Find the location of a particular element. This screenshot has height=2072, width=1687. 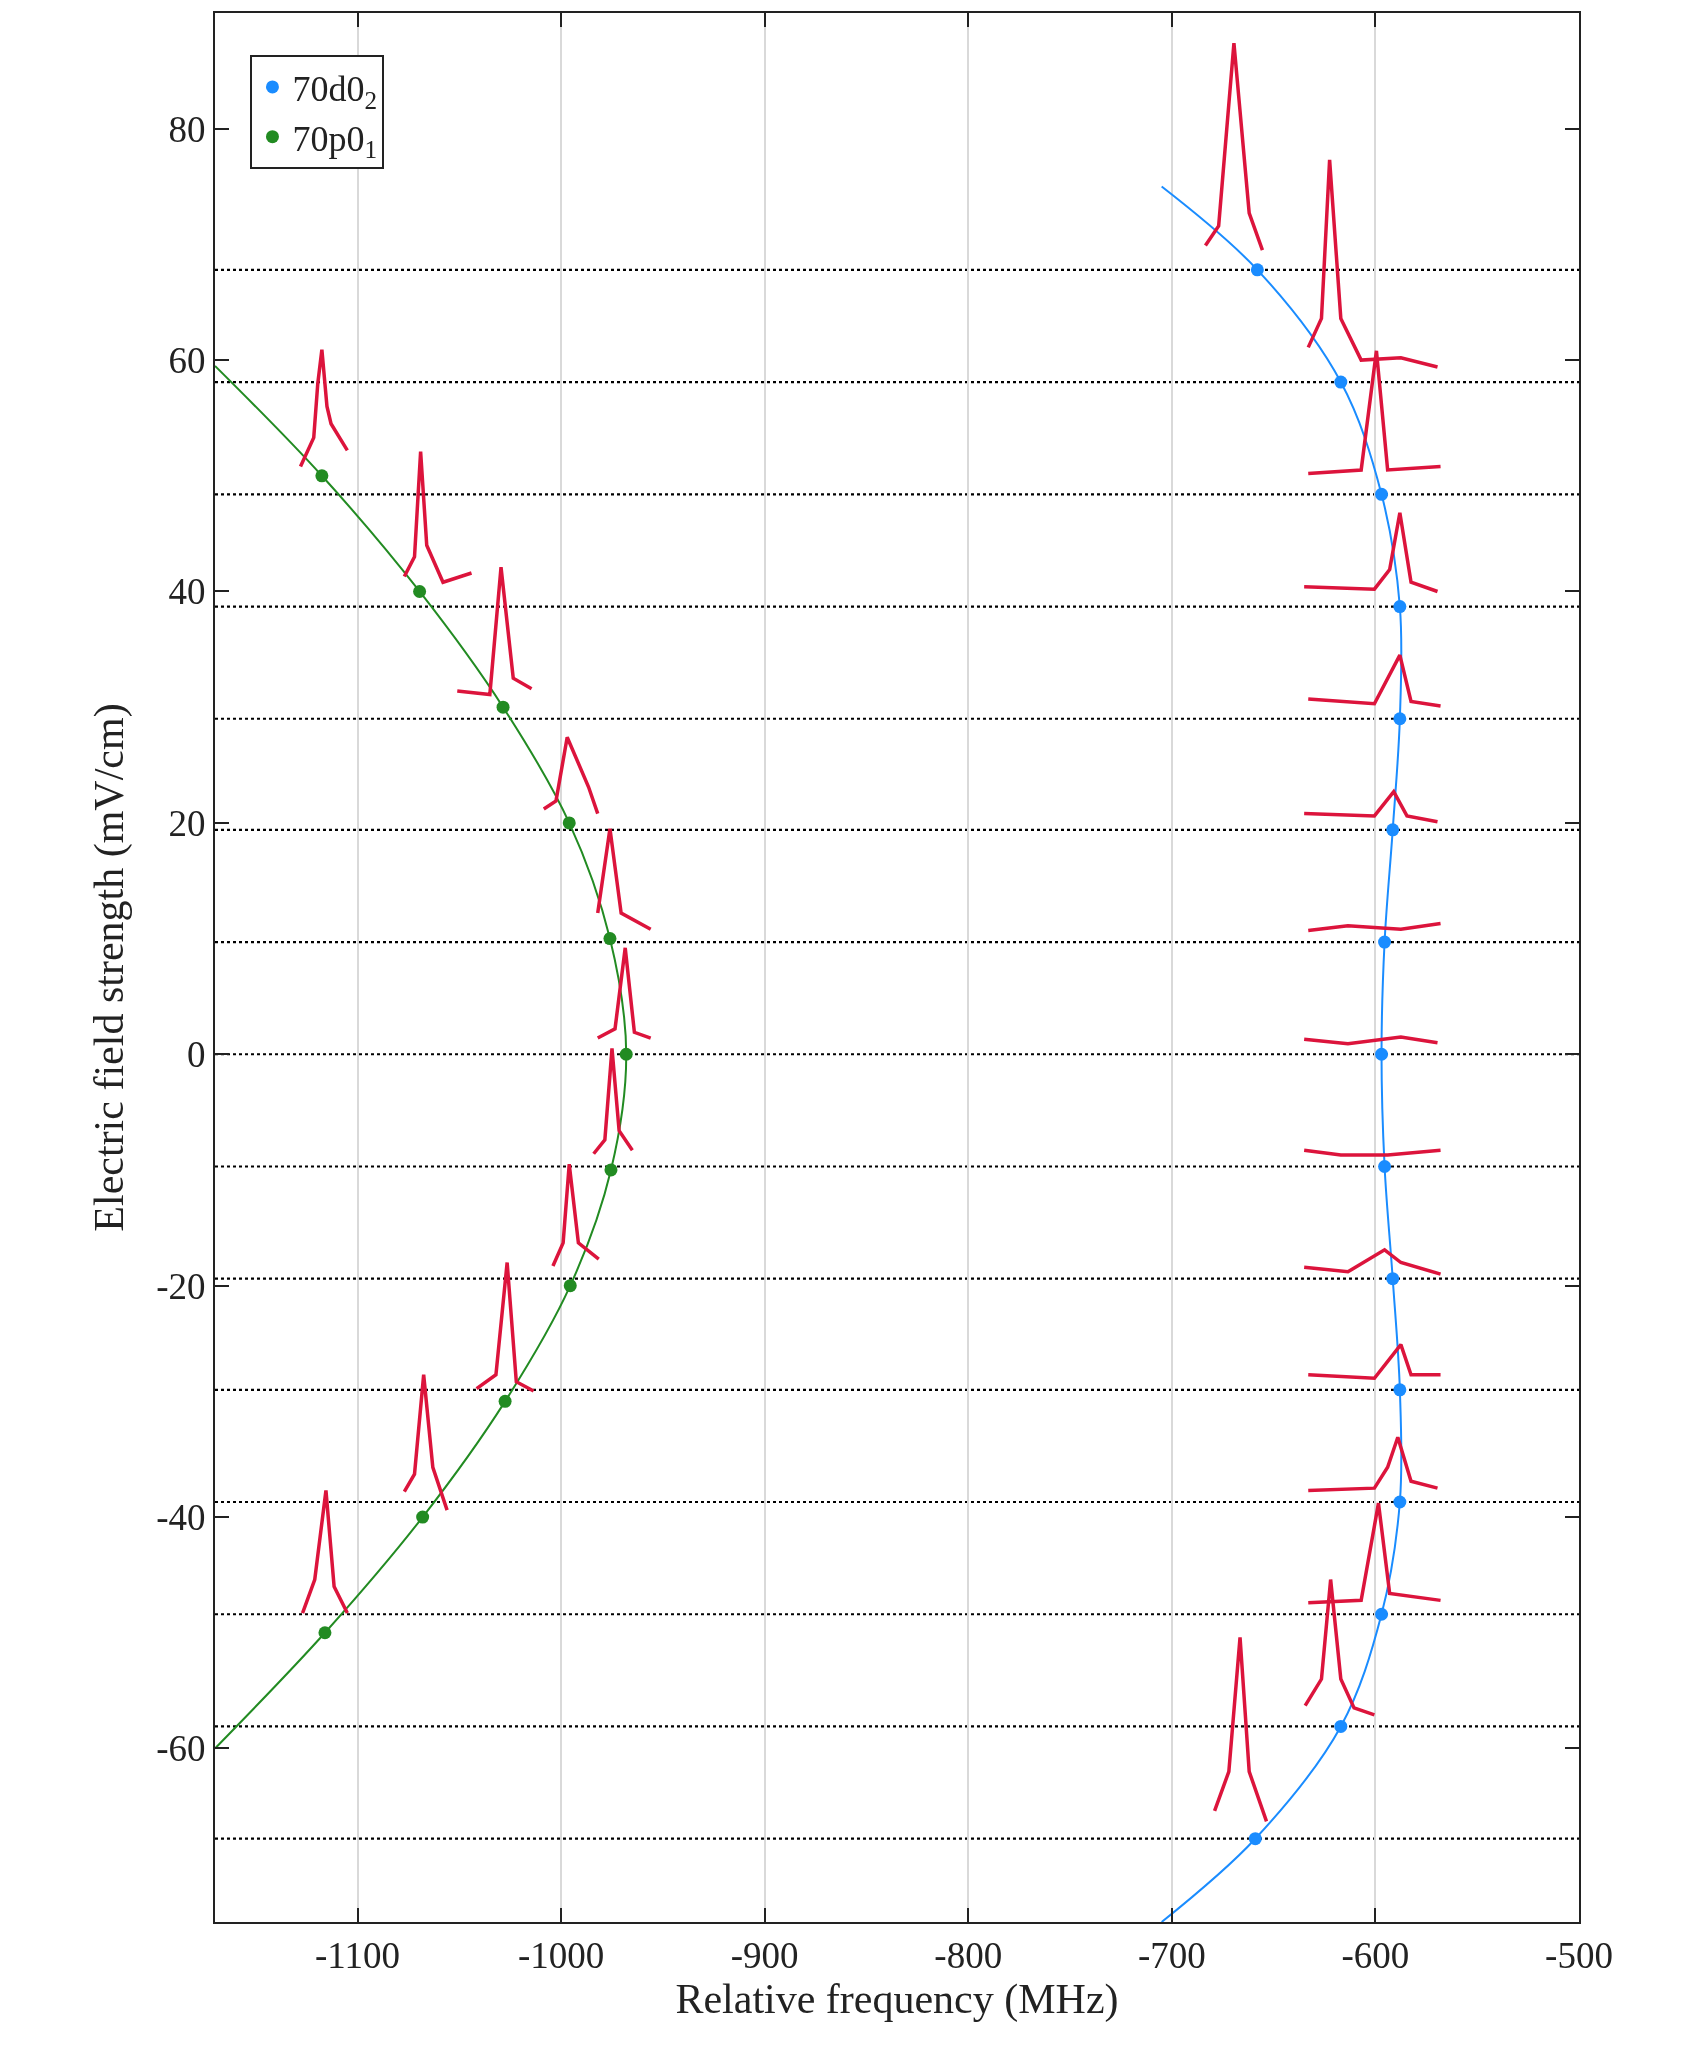

x-tick-label: -500 is located at coordinates (1579, 1956).